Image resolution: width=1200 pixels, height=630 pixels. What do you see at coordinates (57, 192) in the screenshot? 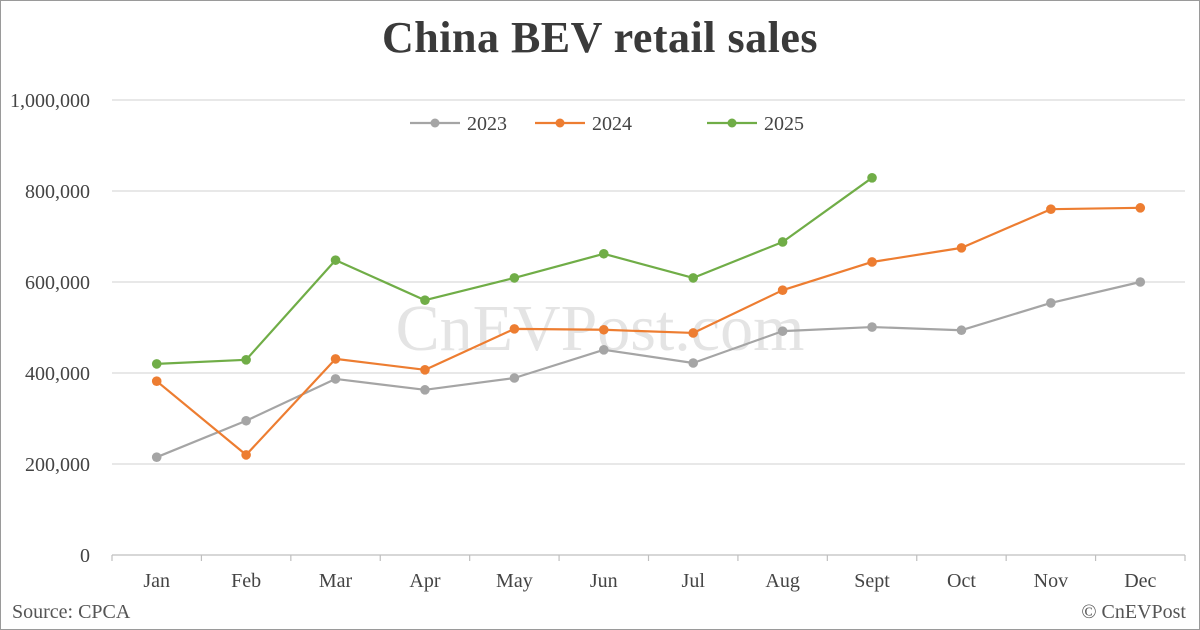
I see `y-tick-label: 800,000` at bounding box center [57, 192].